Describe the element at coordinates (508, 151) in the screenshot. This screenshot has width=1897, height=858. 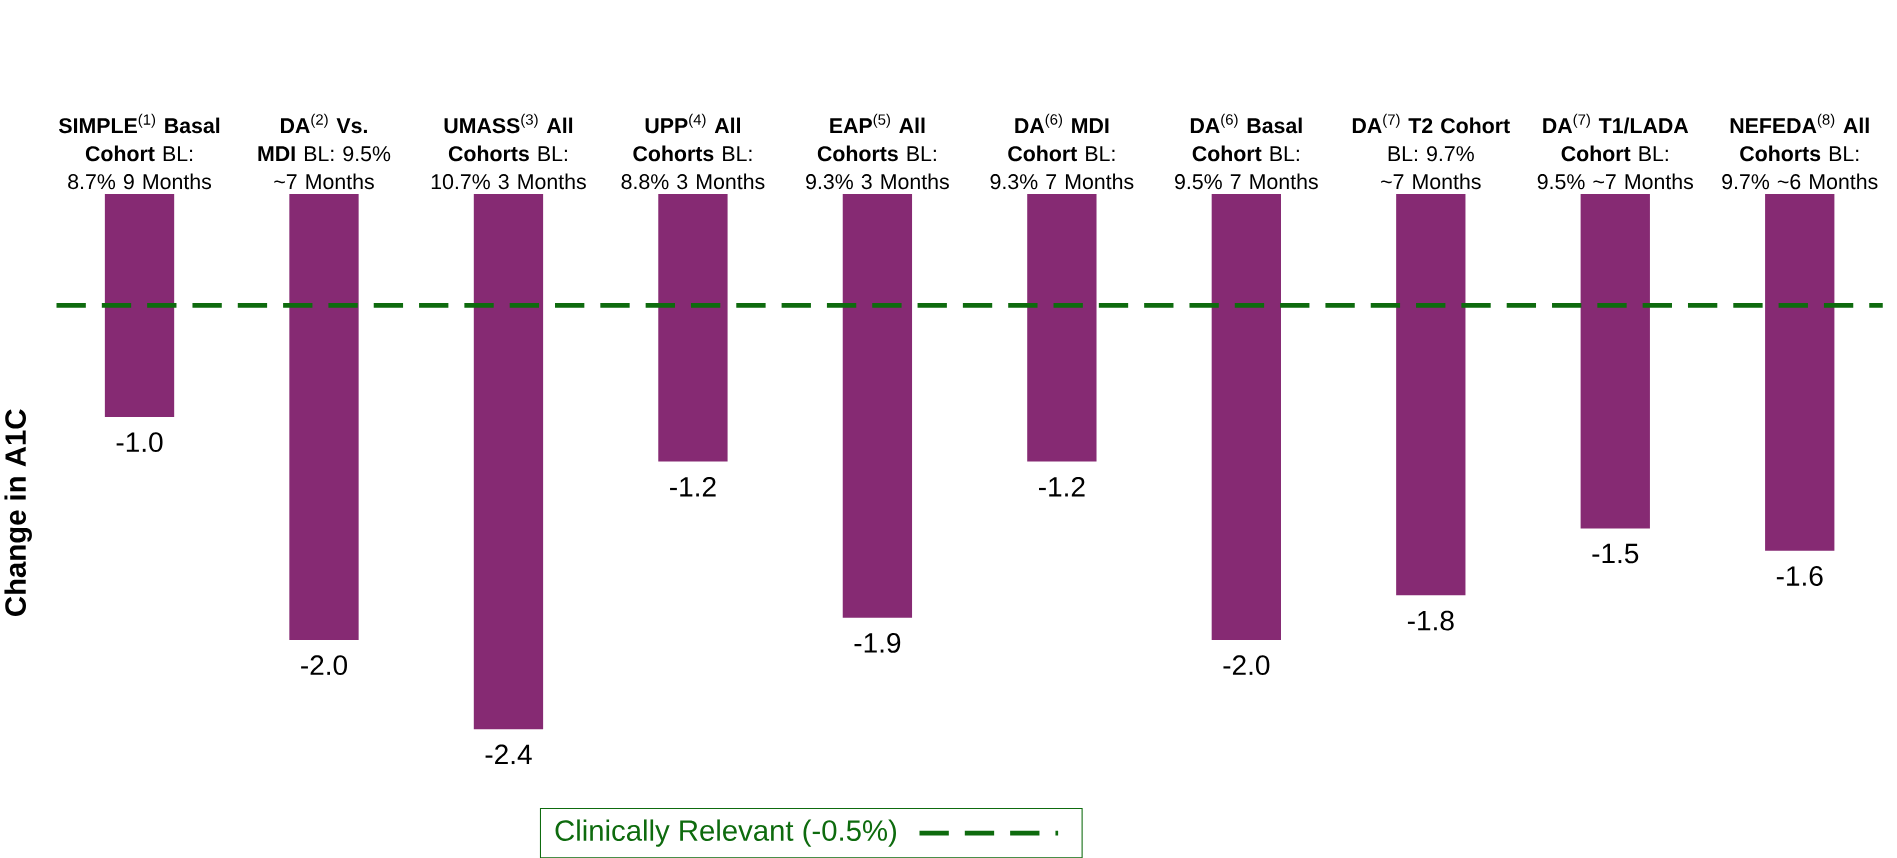
I see `x-tick-label: UMASS$^{(3)}$ All Cohorts BL: 10.7% 3 Months` at that location.